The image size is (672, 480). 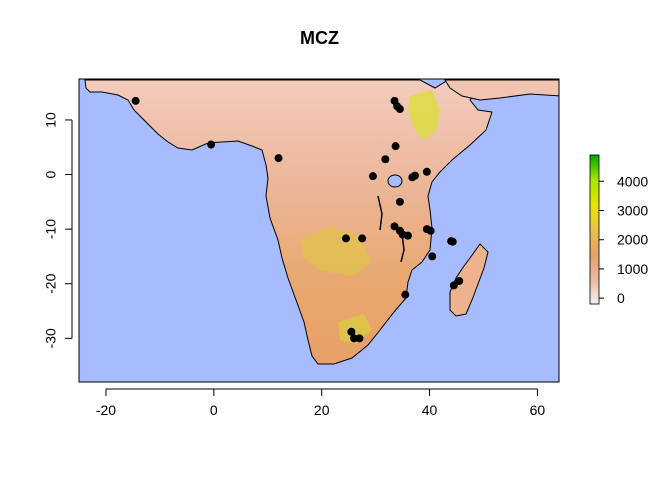 What do you see at coordinates (632, 211) in the screenshot?
I see `legend-tick-label: 3000` at bounding box center [632, 211].